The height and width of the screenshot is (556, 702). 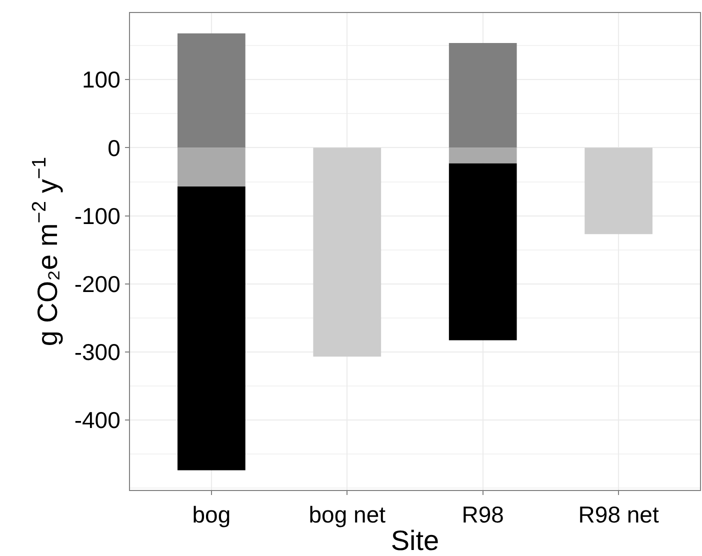 I want to click on x-axis-title: Site, so click(x=415, y=540).